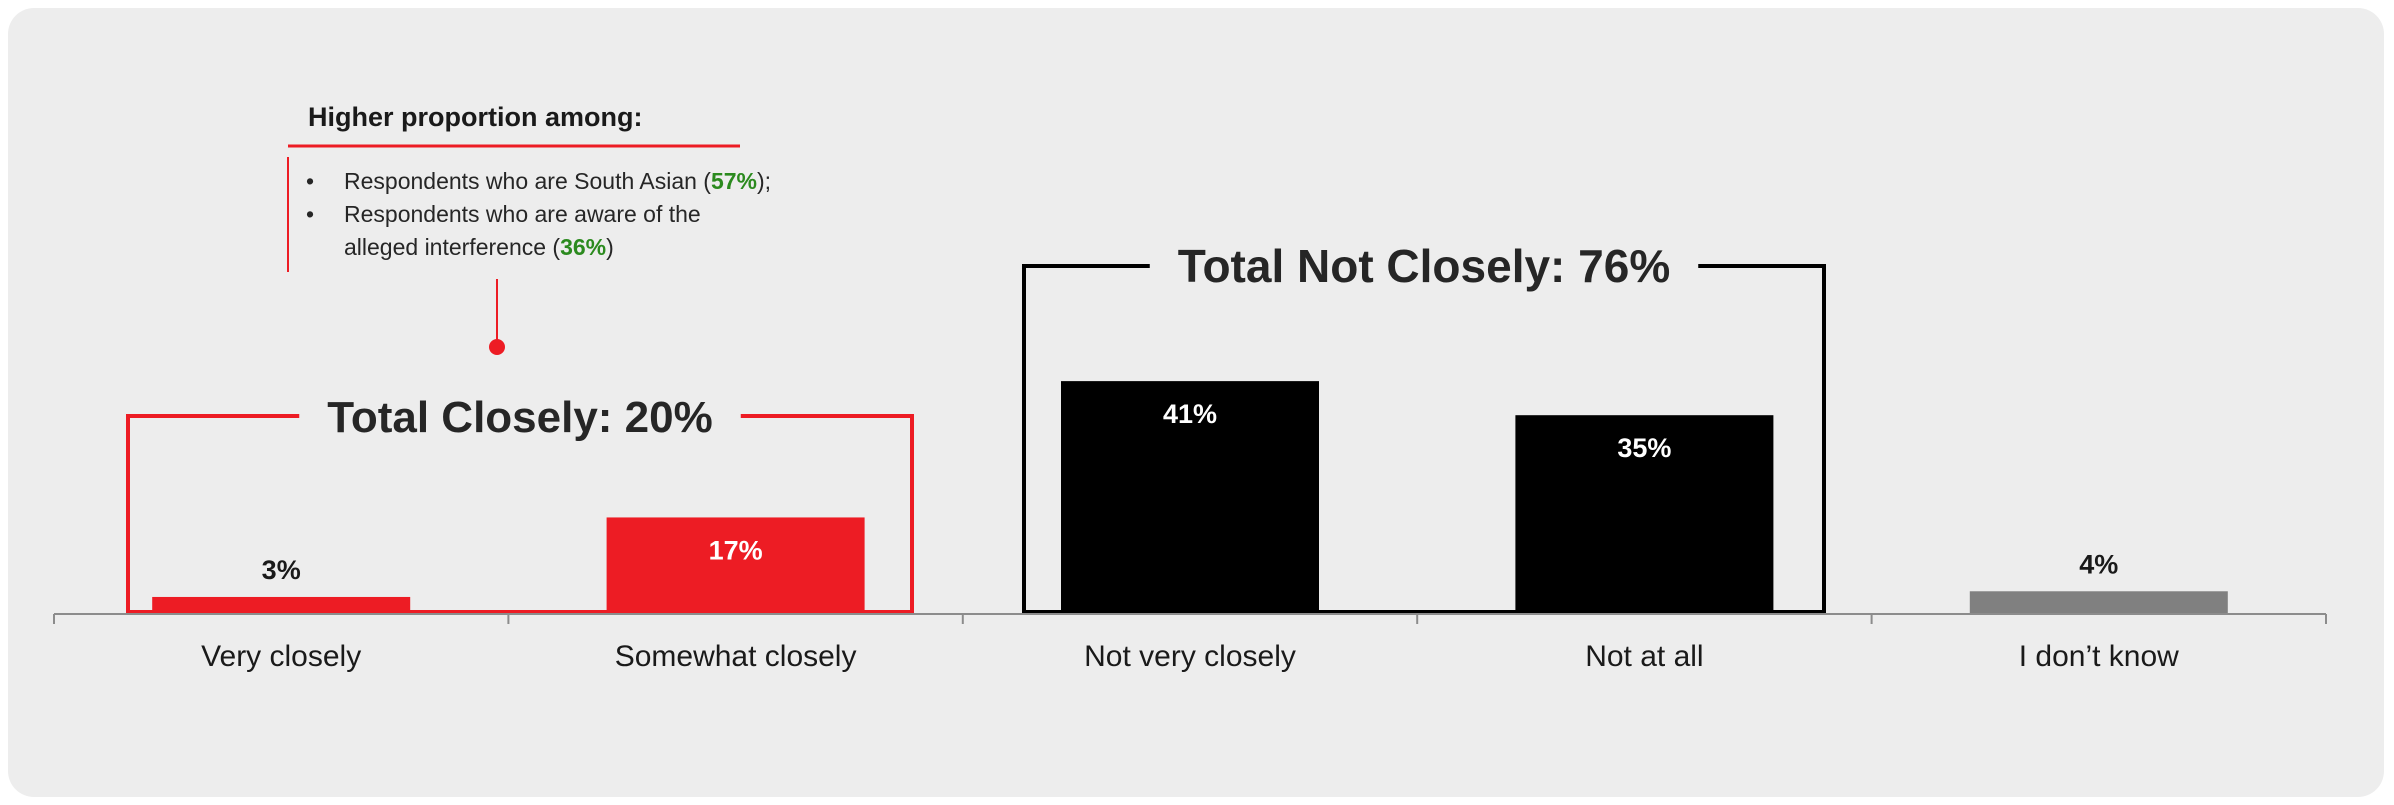  I want to click on group-total-label: Total Closely: 20%, so click(520, 417).